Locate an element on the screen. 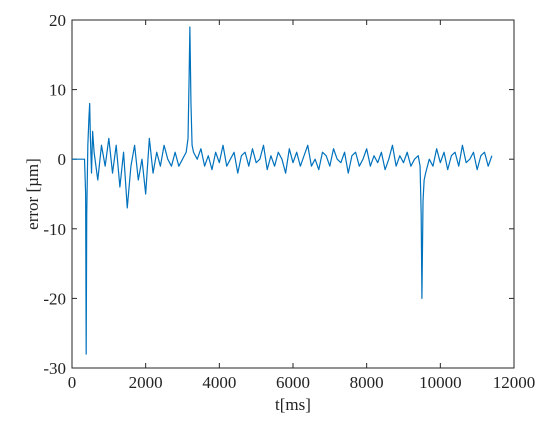 This screenshot has height=427, width=550. y-axis-label: error [µm] is located at coordinates (32, 194).